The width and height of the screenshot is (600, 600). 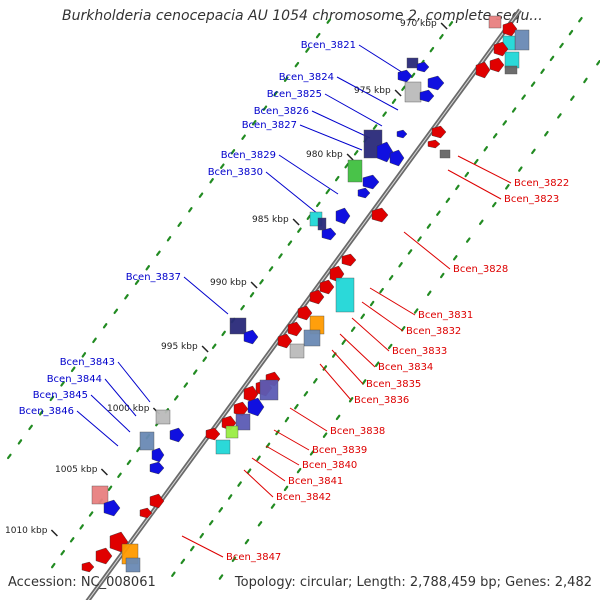 What do you see at coordinates (228, 283) in the screenshot?
I see `scale-label: 990 kbp` at bounding box center [228, 283].